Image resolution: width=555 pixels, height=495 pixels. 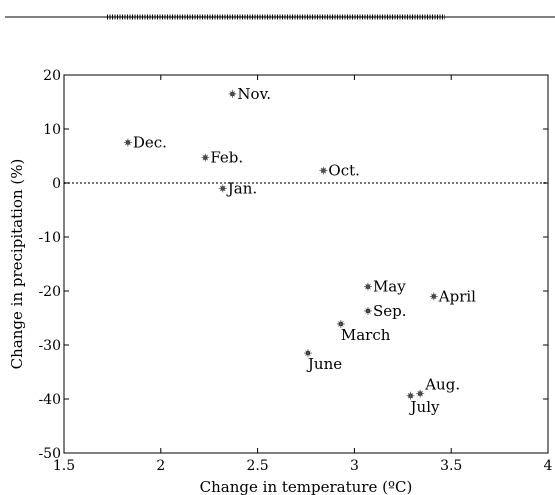 I want to click on y-tick-label: 10, so click(x=52, y=130).